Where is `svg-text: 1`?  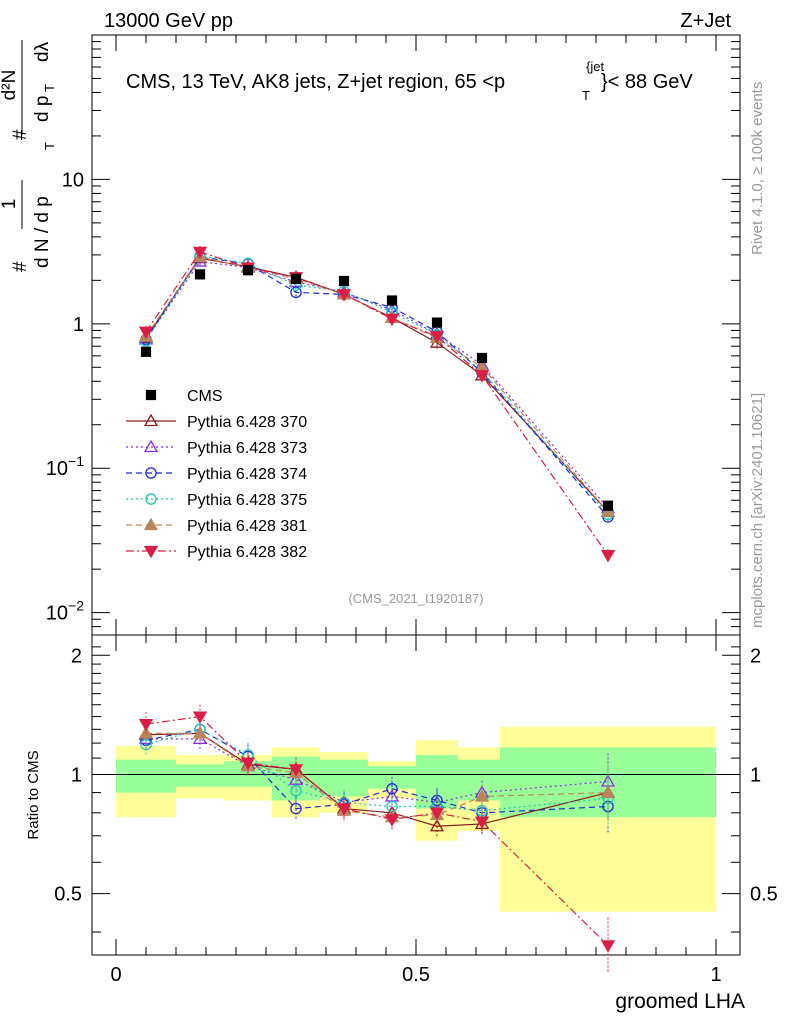
svg-text: 1 is located at coordinates (10, 204).